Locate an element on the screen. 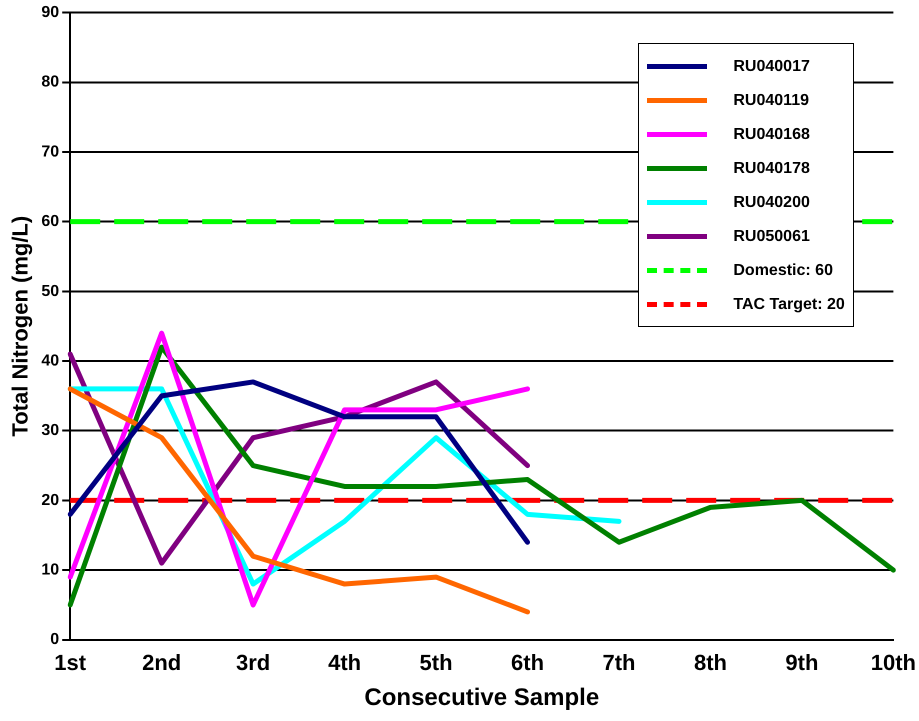  y-tick-label: 40 is located at coordinates (50, 361).